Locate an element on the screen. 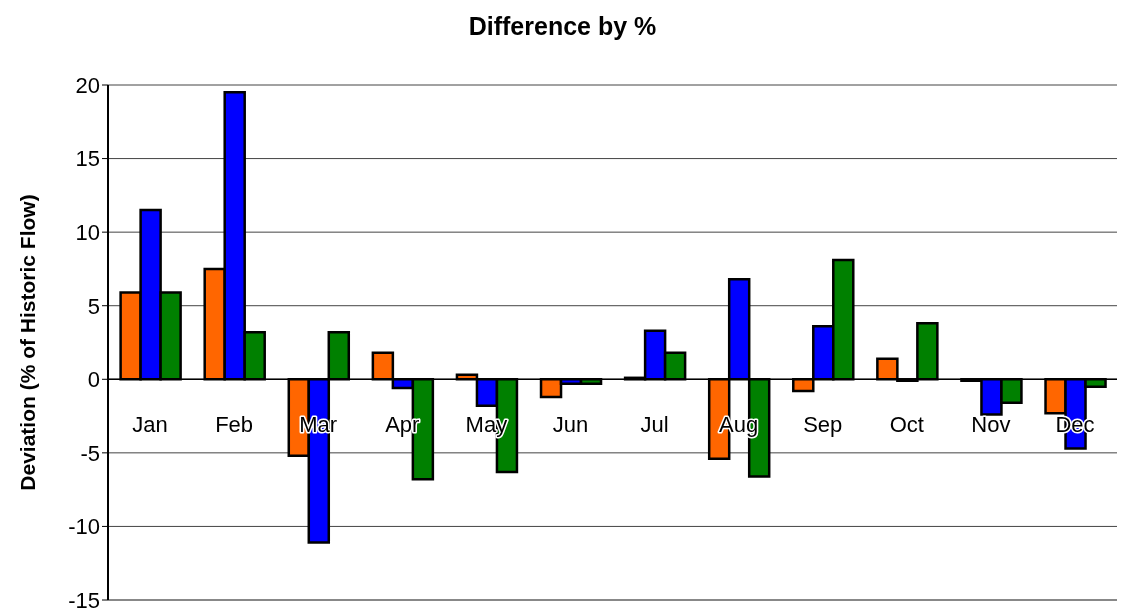  x-tick-label: Jul is located at coordinates (654, 424).